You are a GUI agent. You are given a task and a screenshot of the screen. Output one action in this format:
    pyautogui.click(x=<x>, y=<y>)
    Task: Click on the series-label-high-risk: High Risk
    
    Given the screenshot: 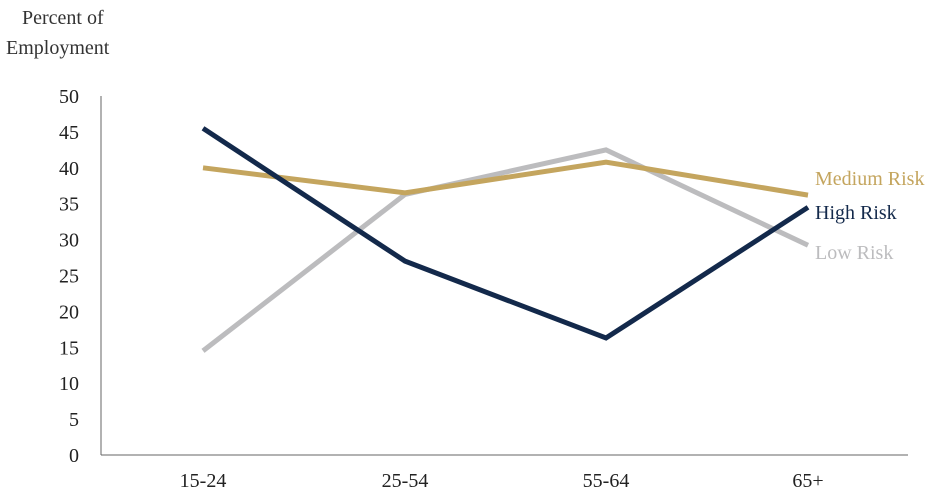 What is the action you would take?
    pyautogui.click(x=856, y=213)
    